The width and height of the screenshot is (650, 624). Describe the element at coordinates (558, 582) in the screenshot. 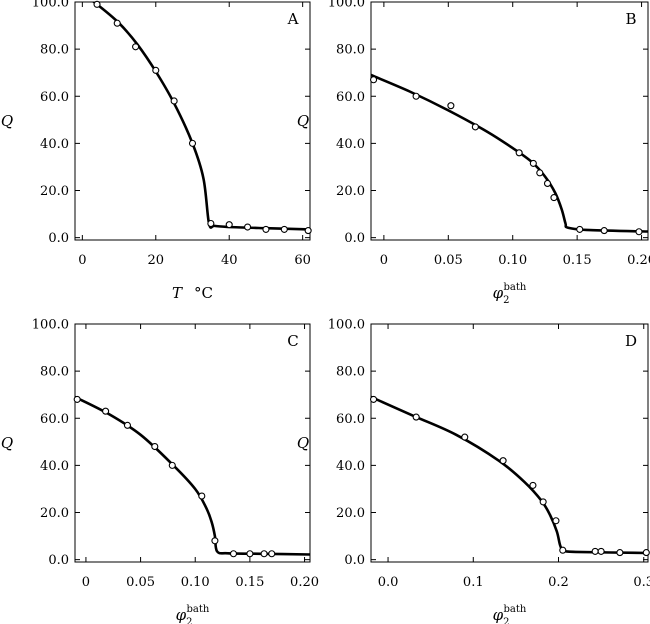

I see `x-tick-label: 0.2` at that location.